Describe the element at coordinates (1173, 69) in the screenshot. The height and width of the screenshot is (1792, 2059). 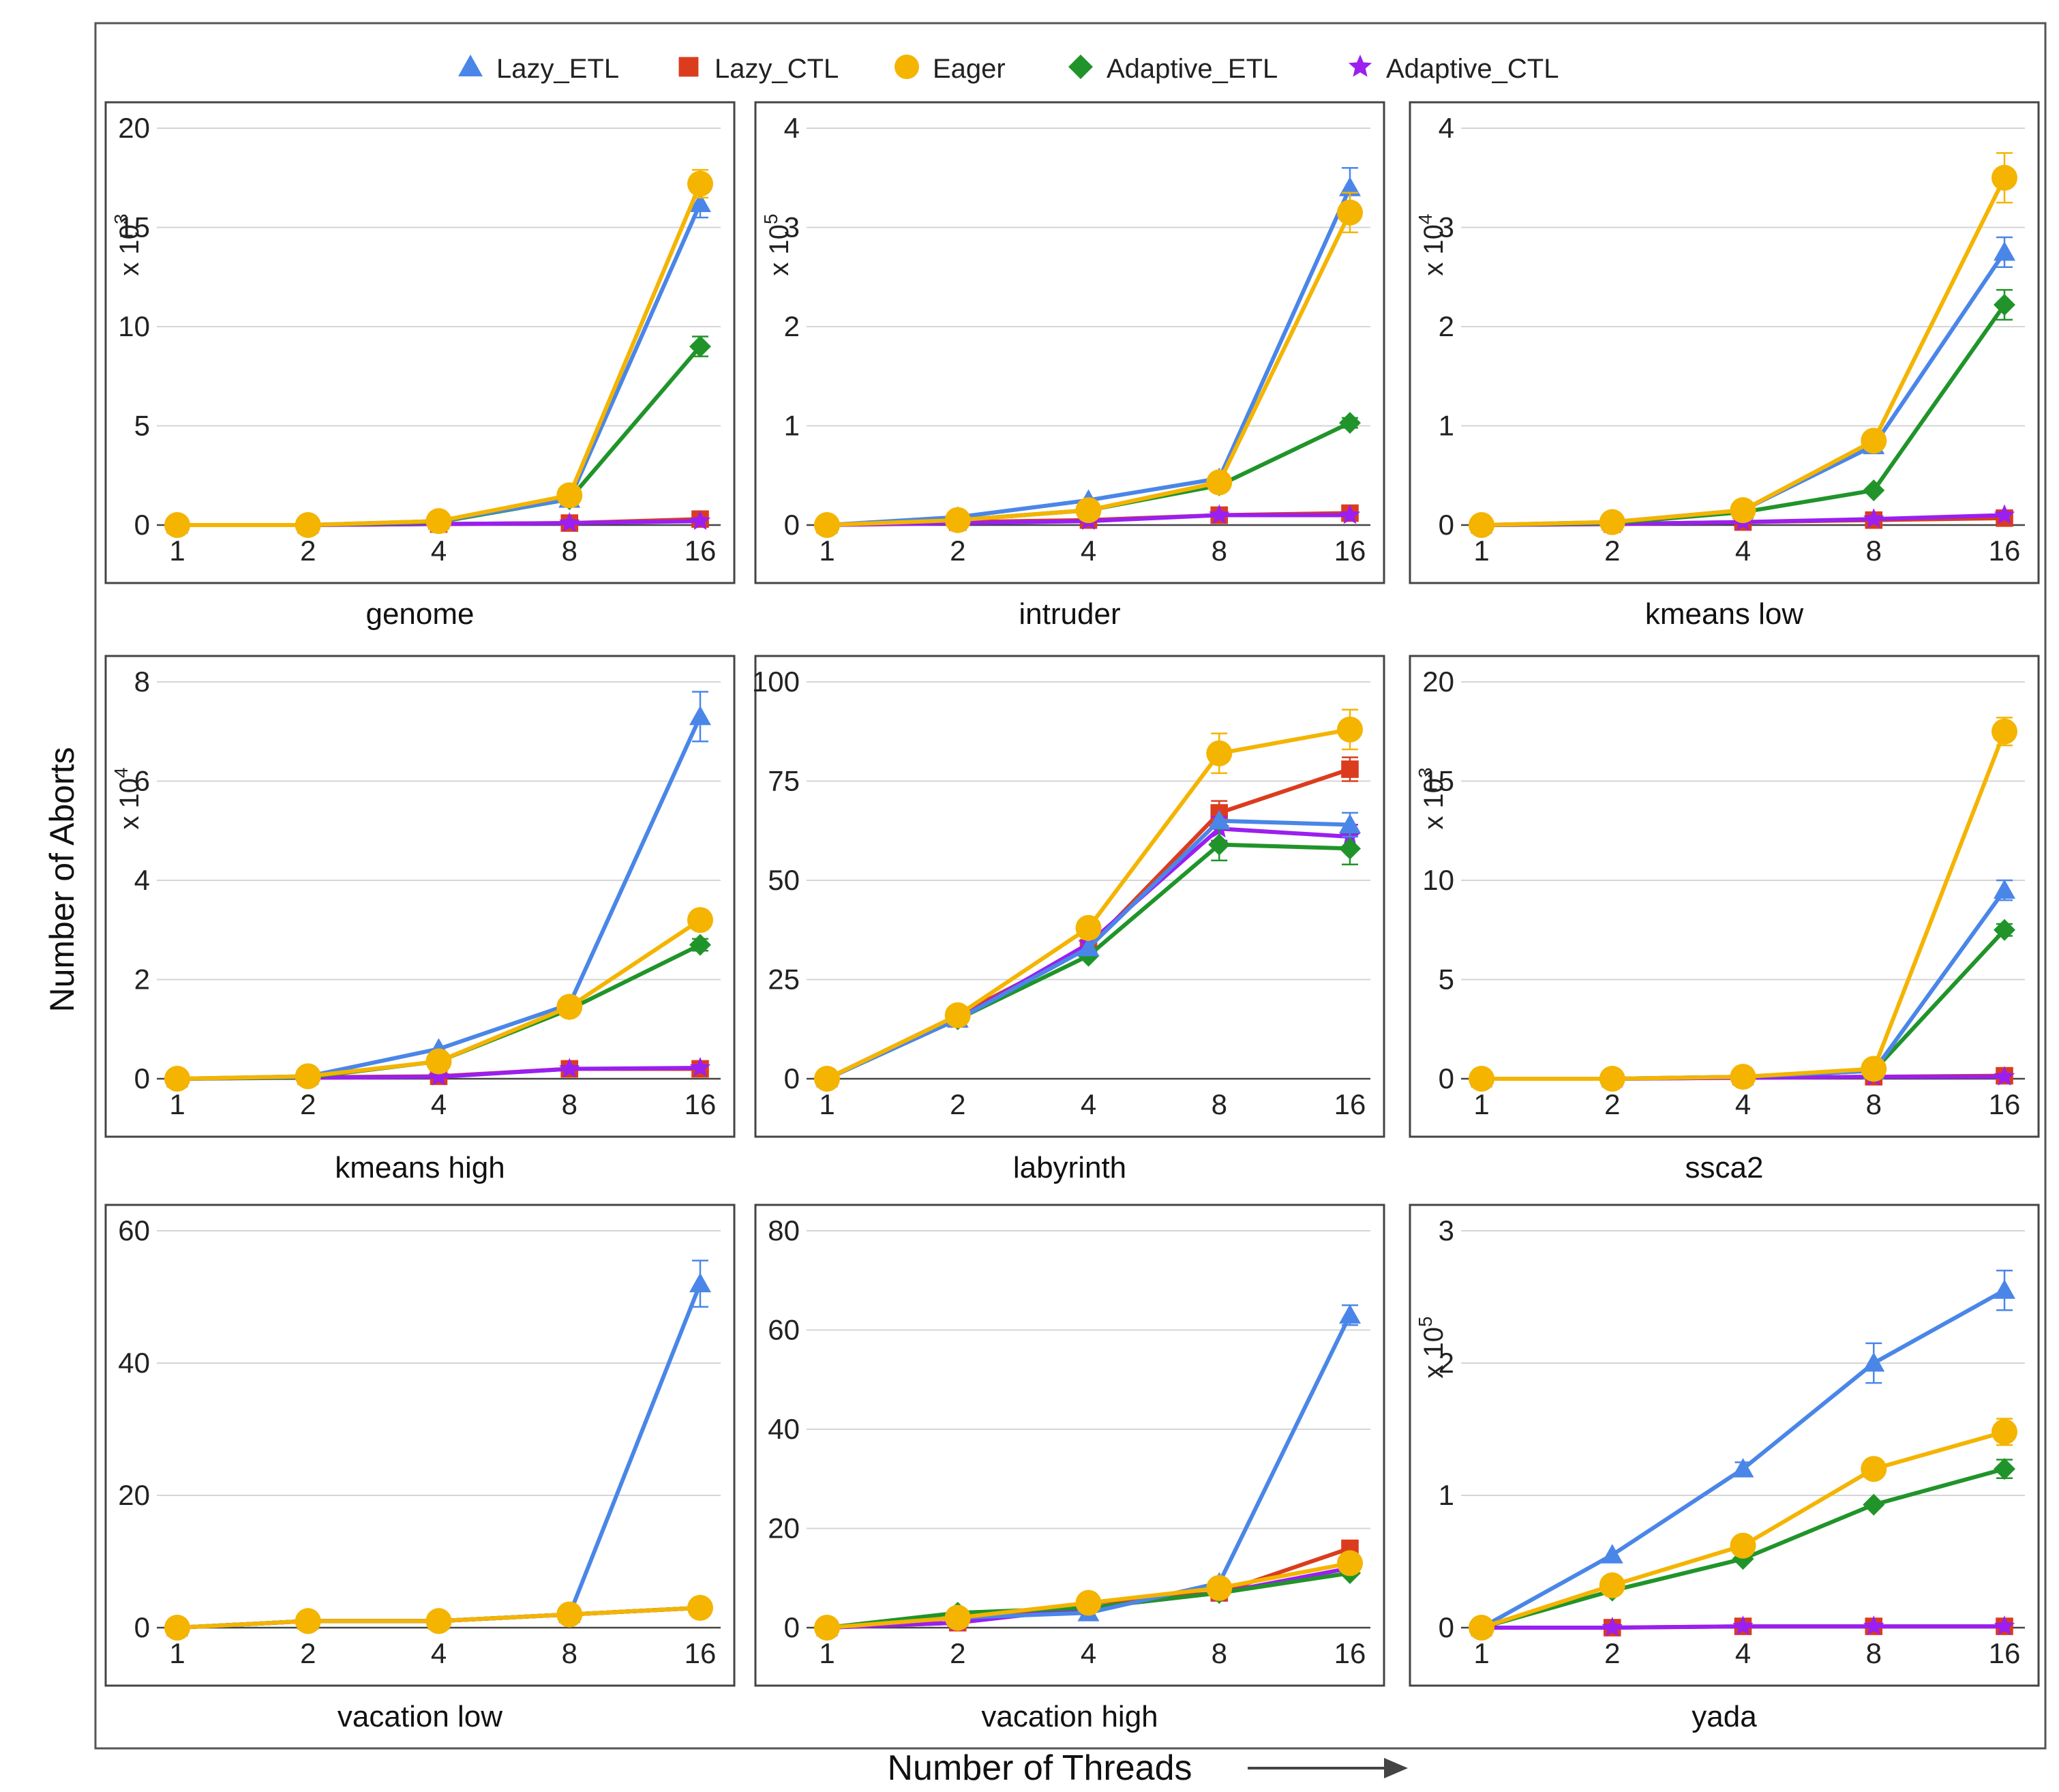
I see `legend-item: Adaptive_ETL` at that location.